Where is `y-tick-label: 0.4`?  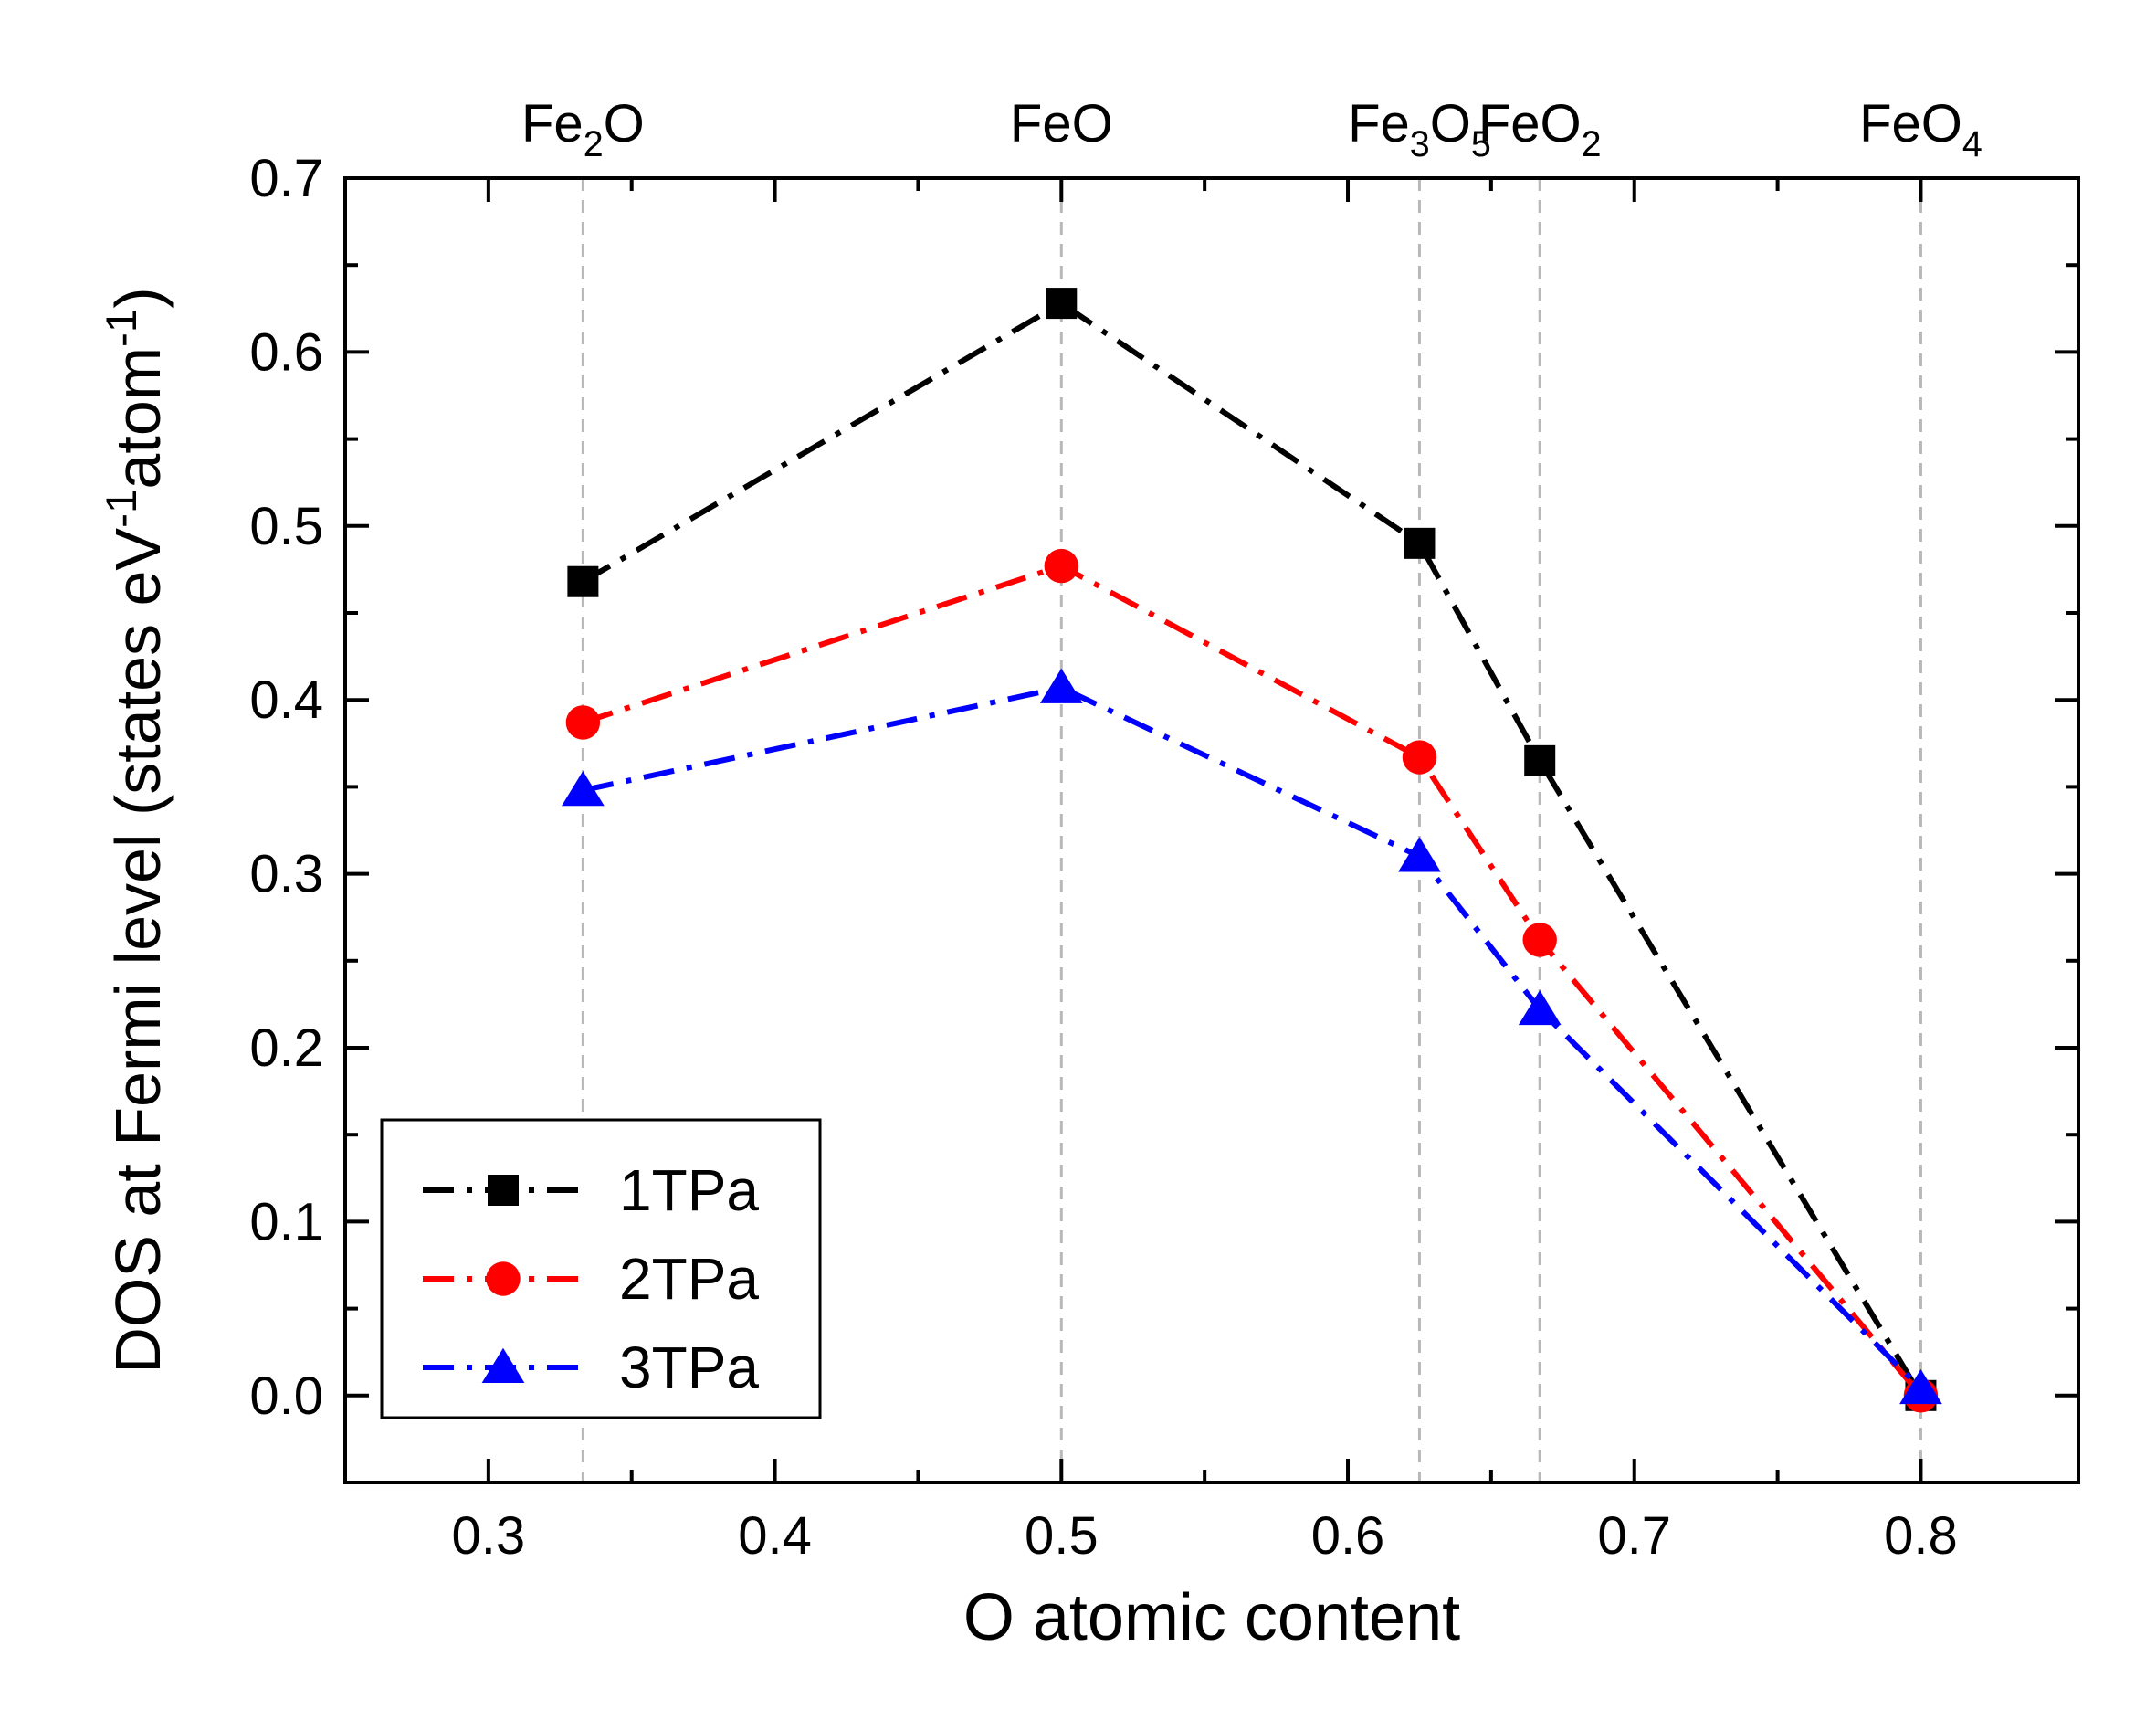
y-tick-label: 0.4 is located at coordinates (286, 700).